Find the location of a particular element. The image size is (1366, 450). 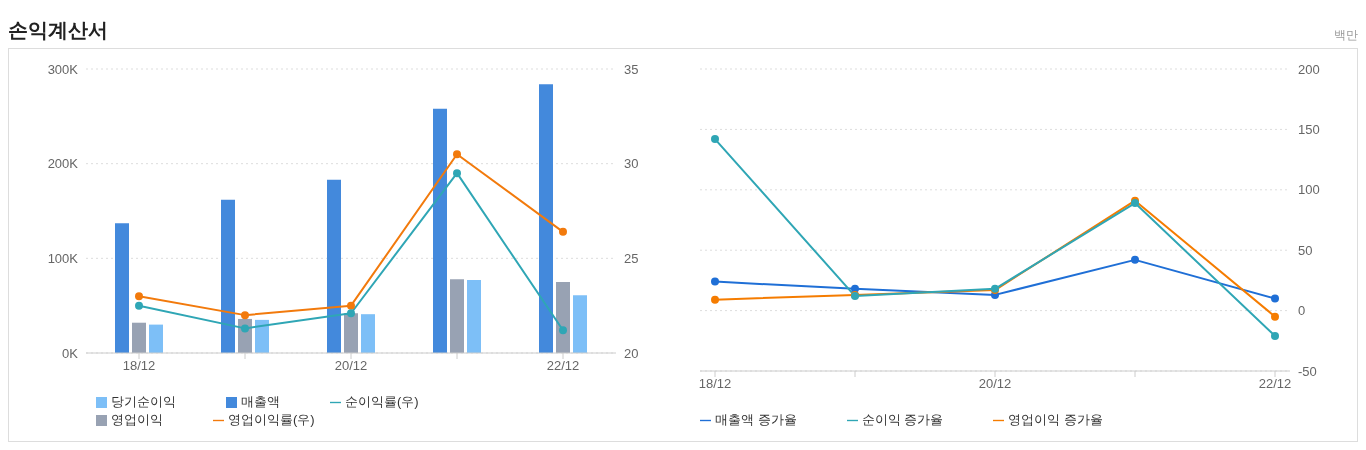

y2-tick-label: 150 is located at coordinates (1309, 130).